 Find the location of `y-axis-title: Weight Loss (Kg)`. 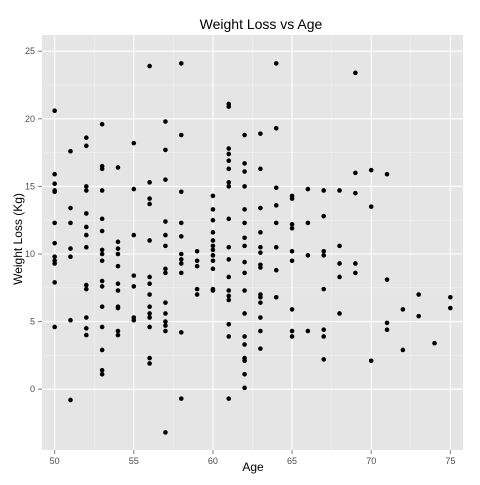

y-axis-title: Weight Loss (Kg) is located at coordinates (18, 239).